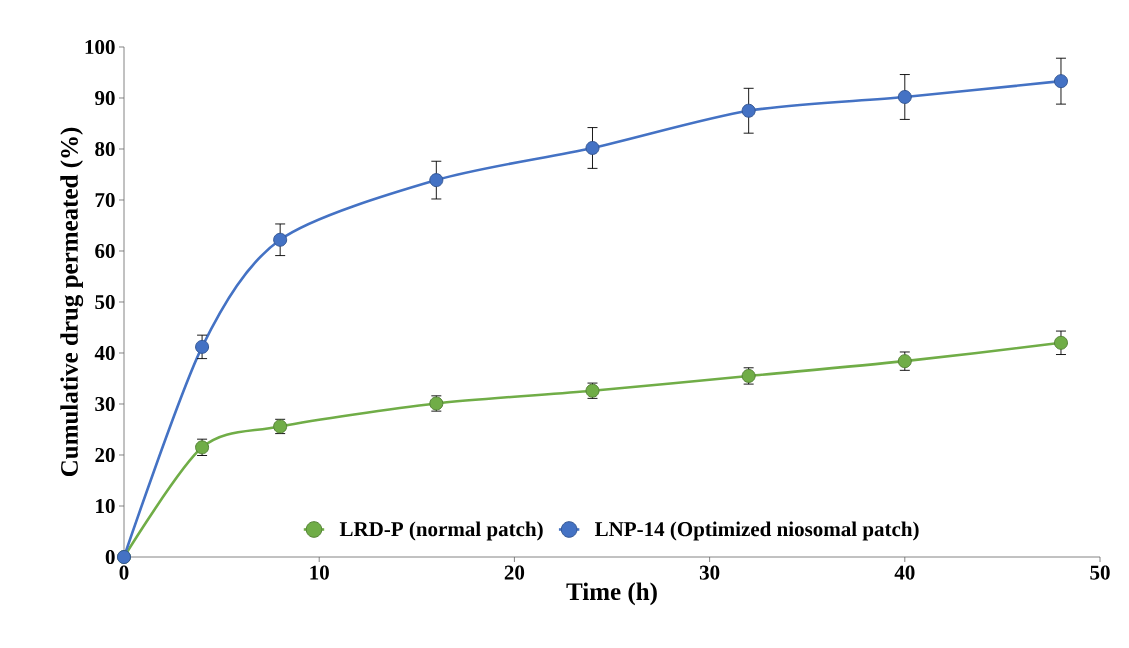 The height and width of the screenshot is (648, 1129). I want to click on y-tick-label: 20, so click(105, 455).